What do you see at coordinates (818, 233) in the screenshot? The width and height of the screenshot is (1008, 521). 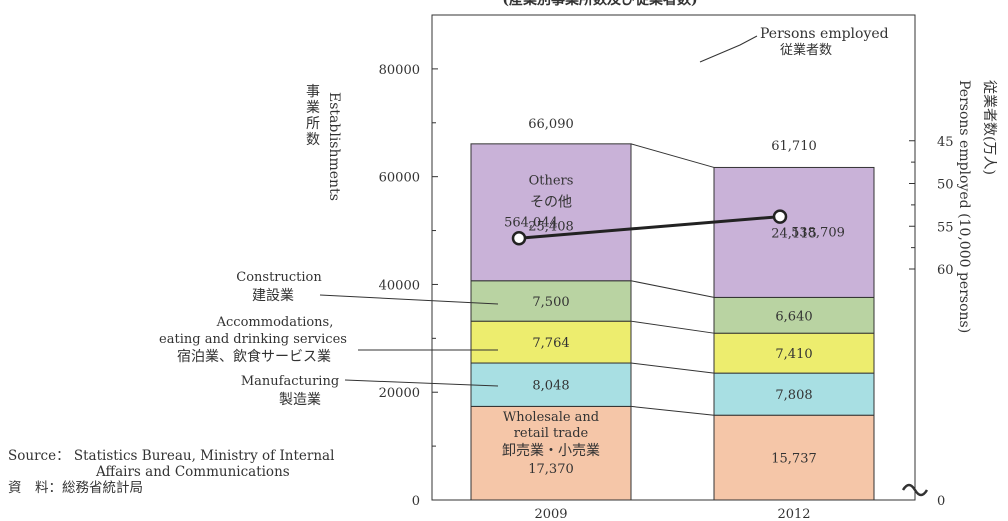 I see `employment-value-label: 538,709` at bounding box center [818, 233].